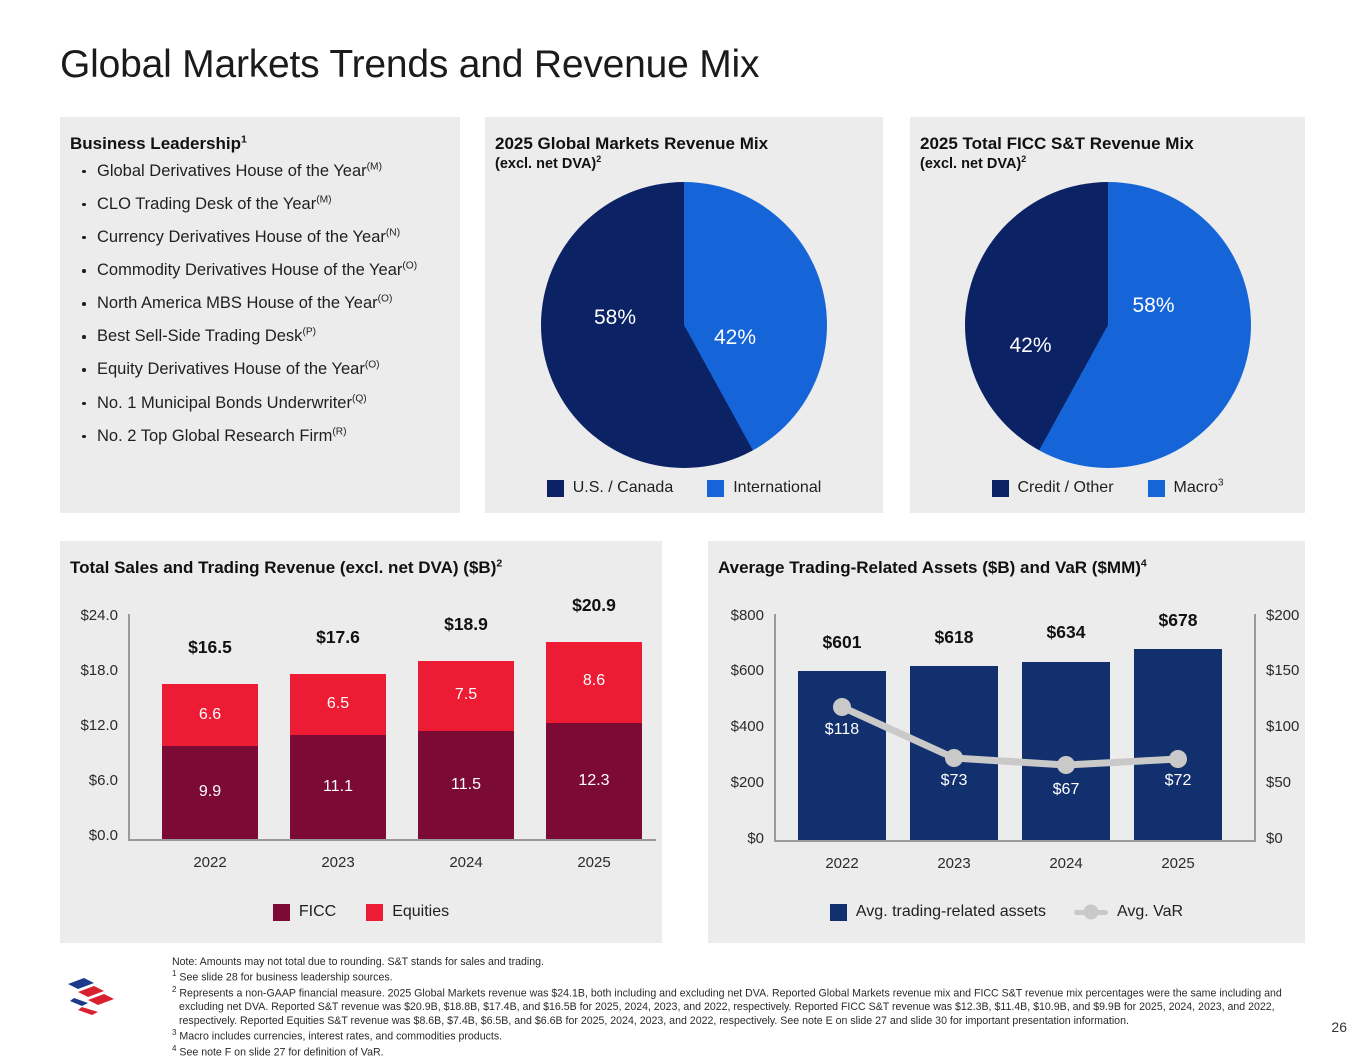 Image resolution: width=1365 pixels, height=1060 pixels. Describe the element at coordinates (466, 624) in the screenshot. I see `bar-total-label: $18.9` at that location.